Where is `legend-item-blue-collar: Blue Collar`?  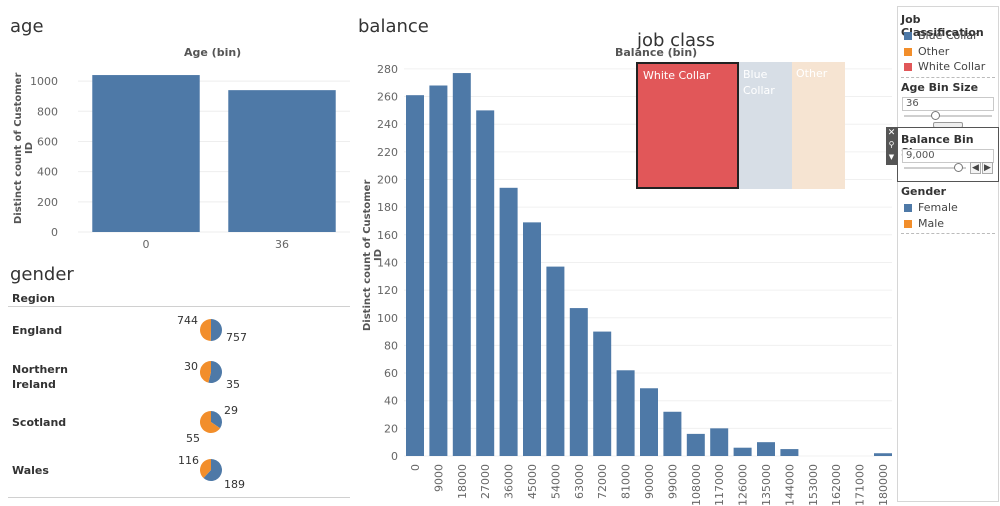
legend-item-blue-collar: Blue Collar is located at coordinates (941, 35).